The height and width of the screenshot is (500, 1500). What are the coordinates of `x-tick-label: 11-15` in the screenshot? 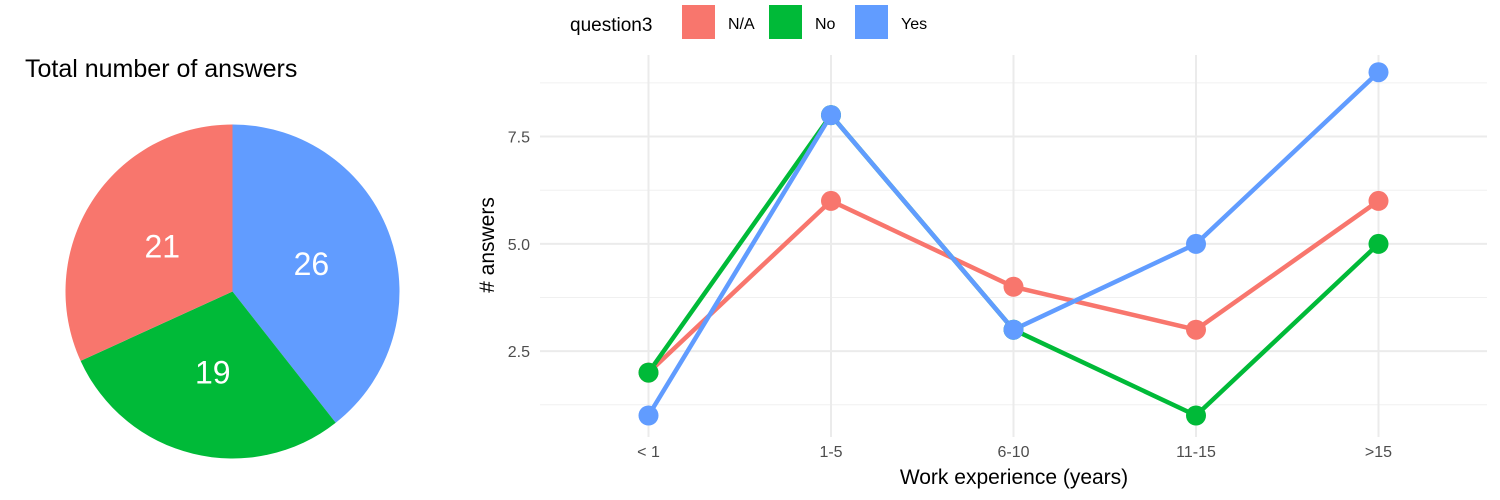 It's located at (1196, 452).